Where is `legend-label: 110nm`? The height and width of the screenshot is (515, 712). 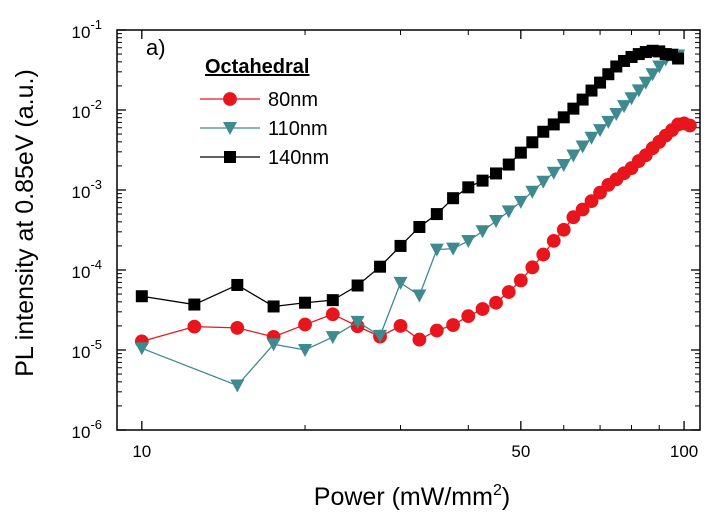
legend-label: 110nm is located at coordinates (298, 129).